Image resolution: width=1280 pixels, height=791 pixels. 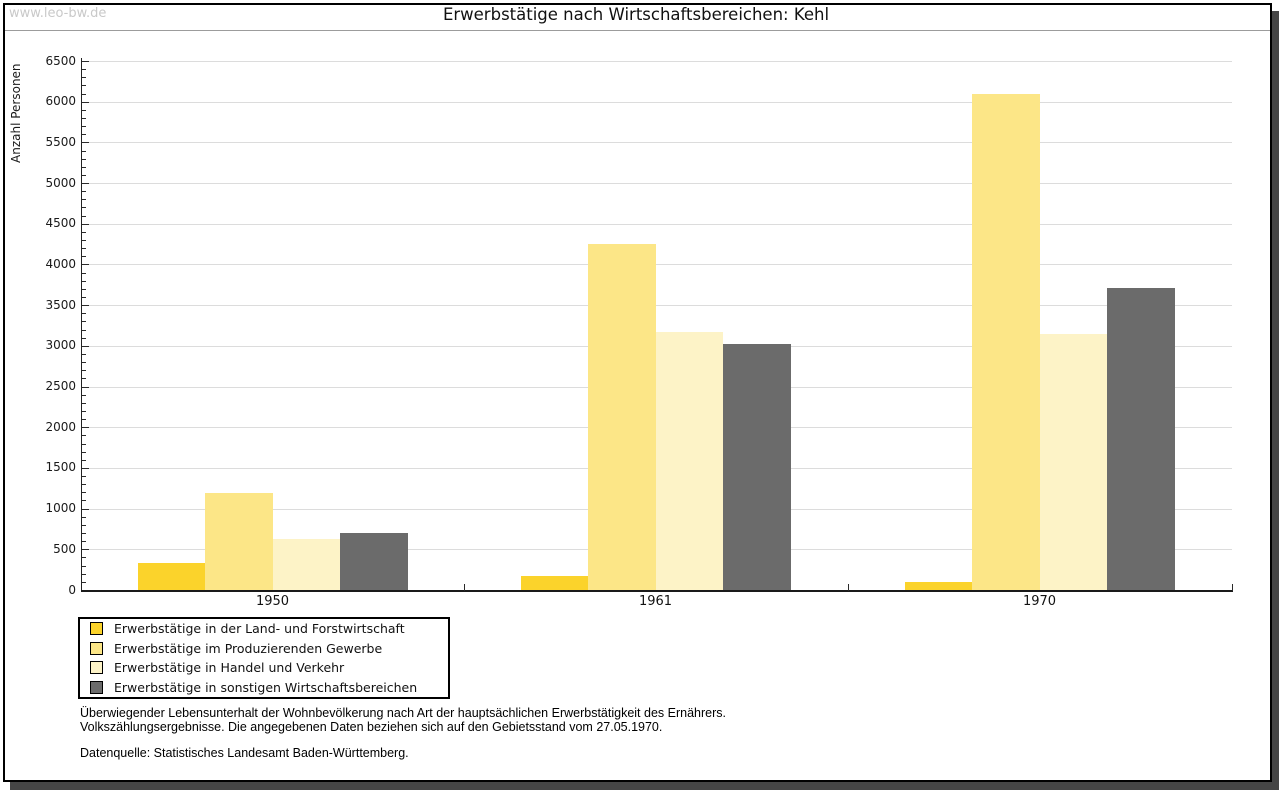 What do you see at coordinates (60, 141) in the screenshot?
I see `y-tick-label-5500: 5500` at bounding box center [60, 141].